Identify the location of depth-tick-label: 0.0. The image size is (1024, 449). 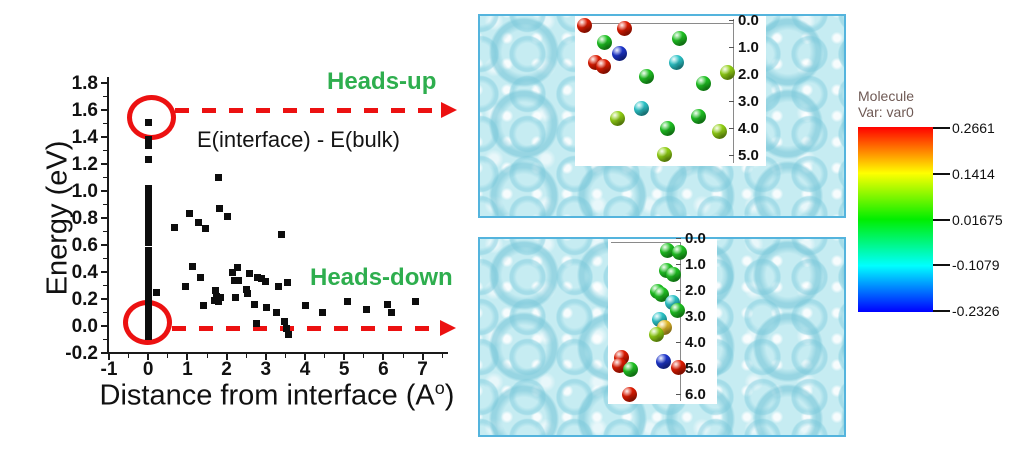
(748, 20).